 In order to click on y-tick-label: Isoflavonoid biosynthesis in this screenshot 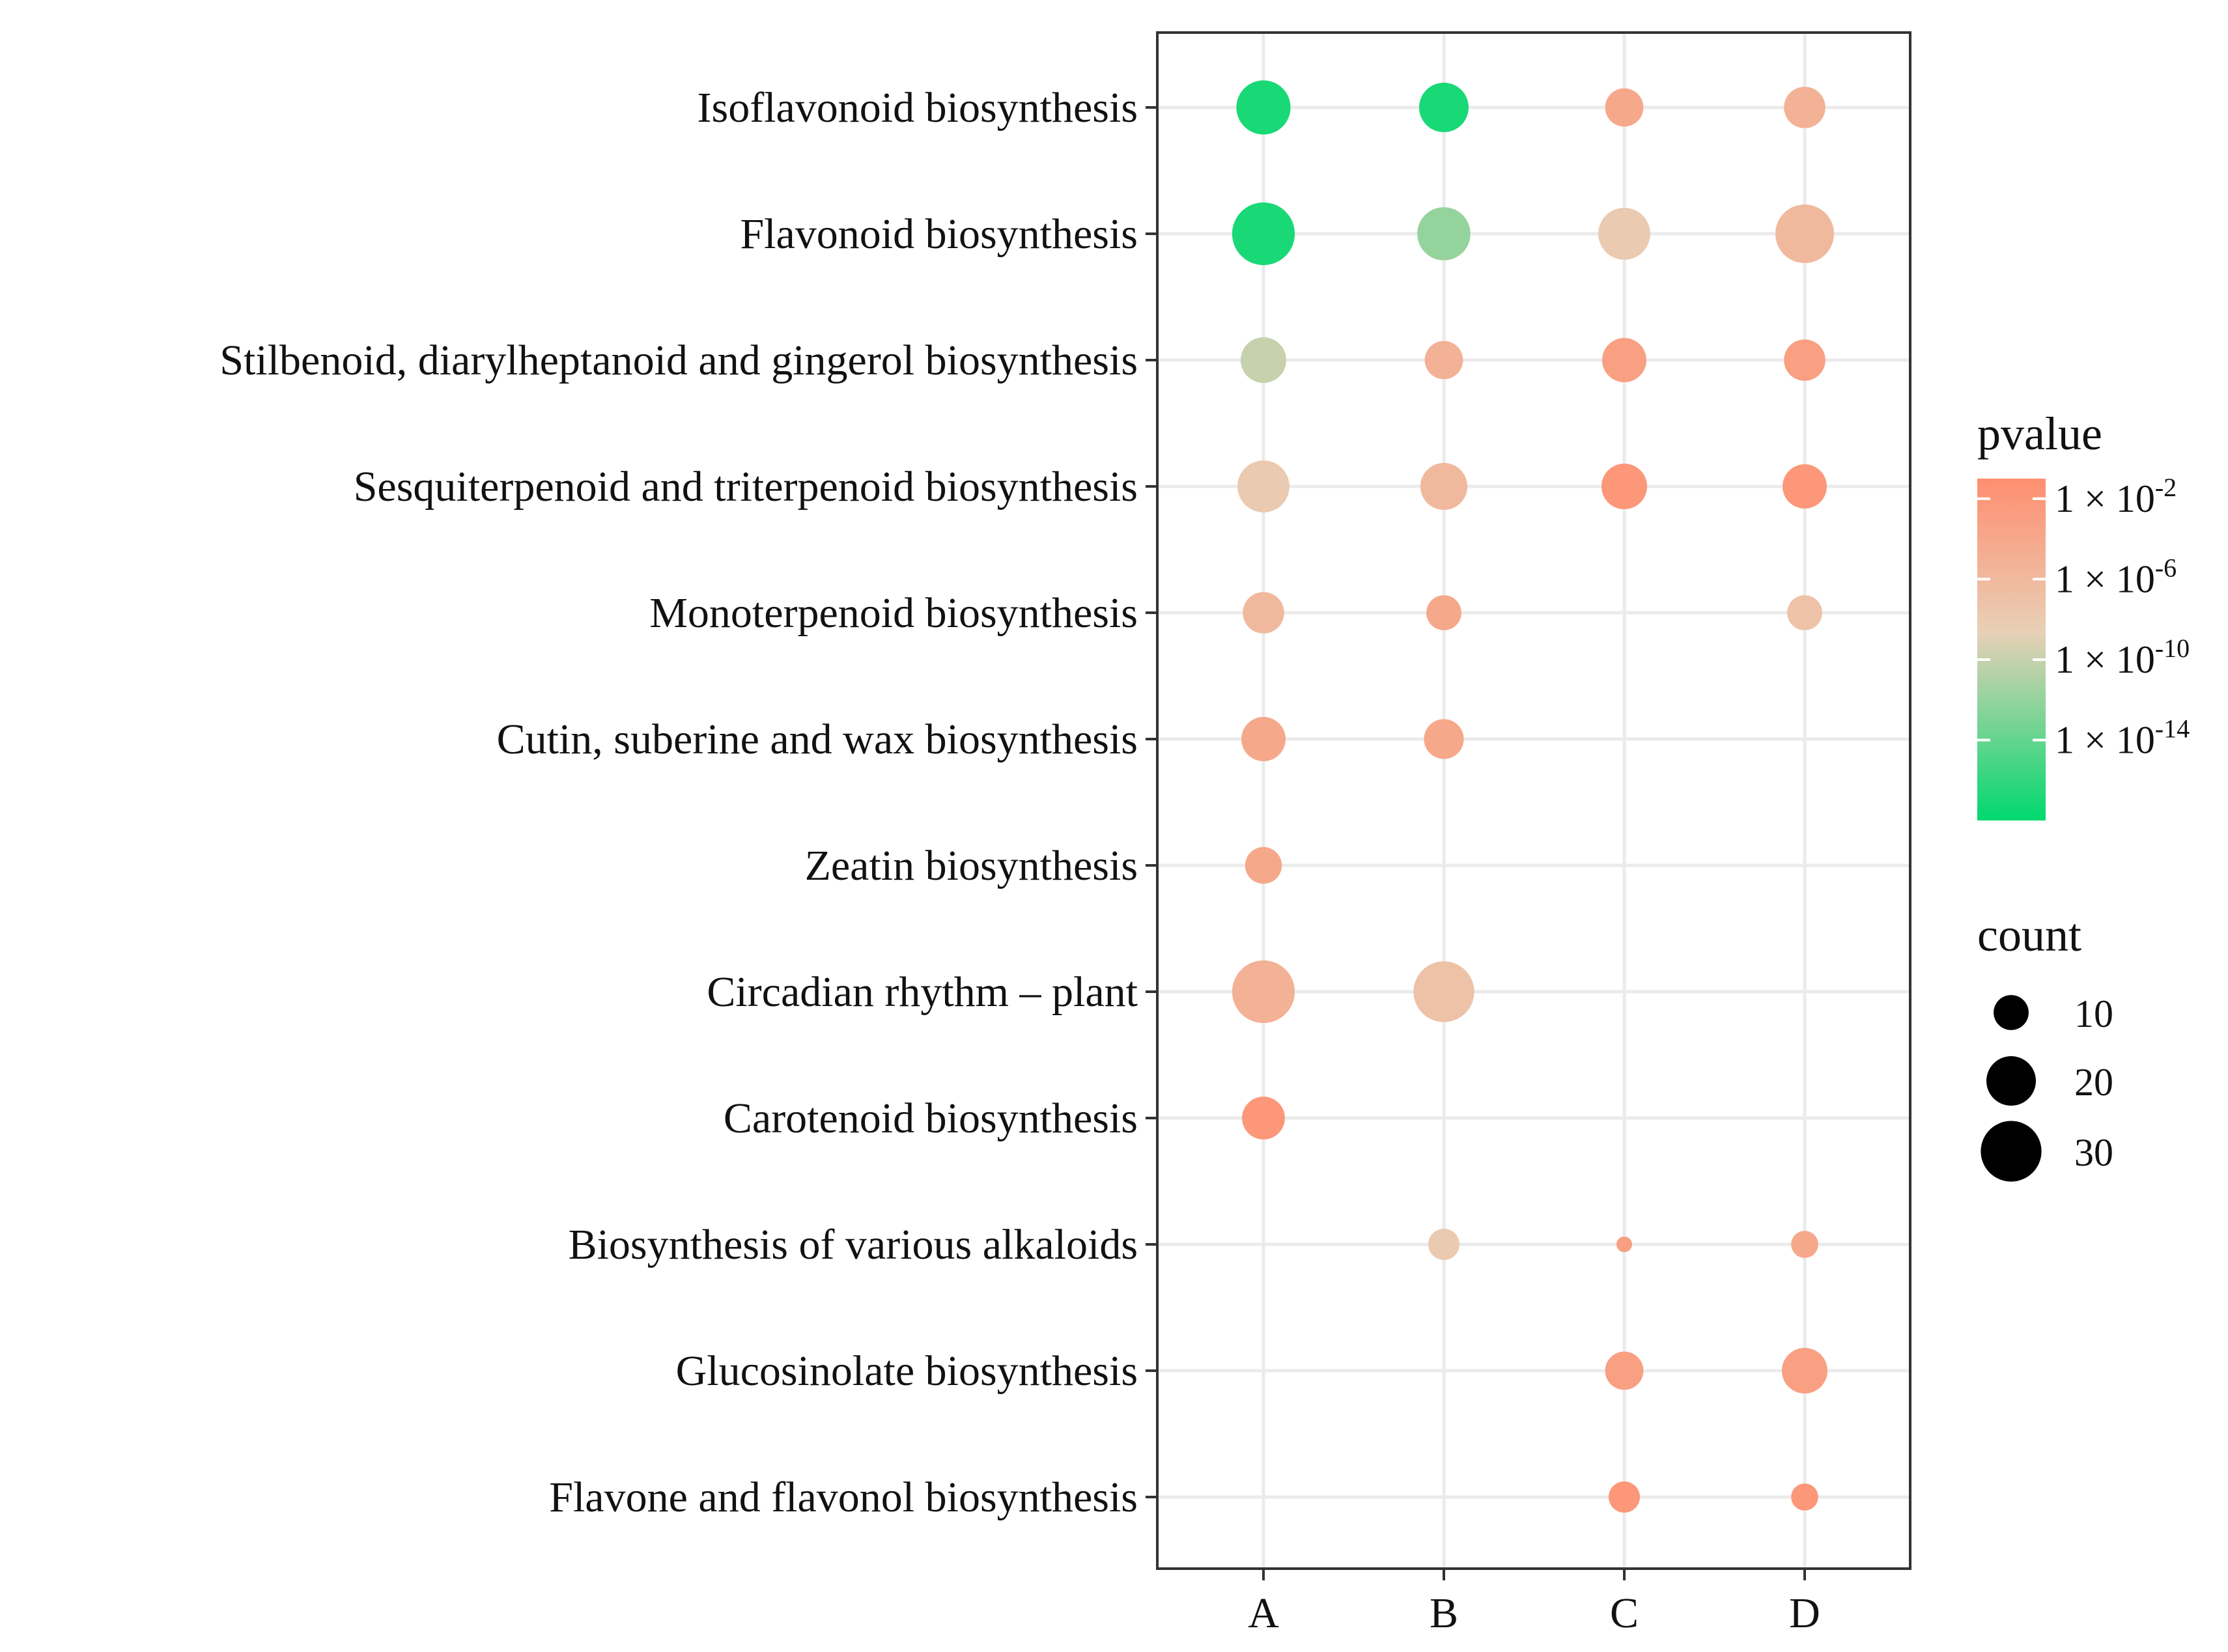, I will do `click(918, 108)`.